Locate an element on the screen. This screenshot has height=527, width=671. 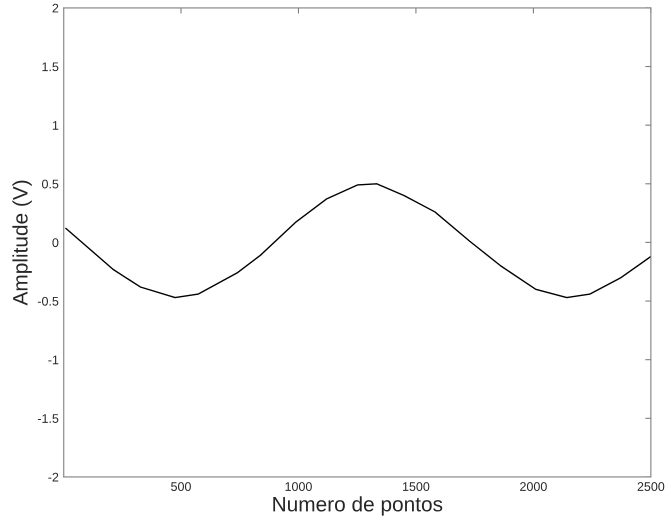
y-tick-label: -1 is located at coordinates (53, 360).